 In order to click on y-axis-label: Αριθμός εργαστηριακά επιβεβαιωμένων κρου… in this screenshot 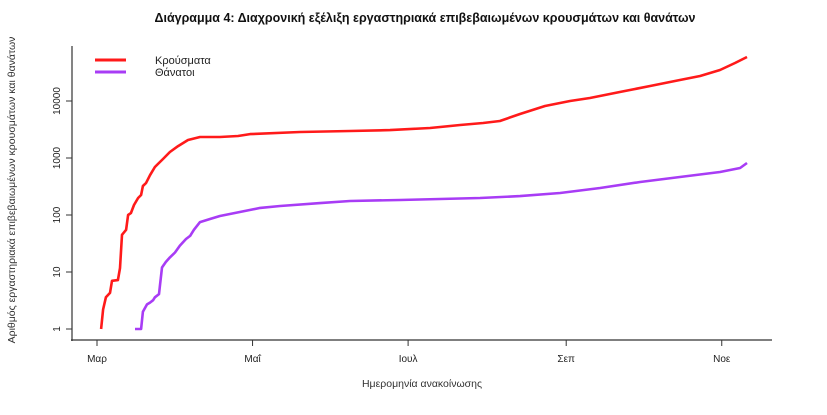, I will do `click(12, 190)`.